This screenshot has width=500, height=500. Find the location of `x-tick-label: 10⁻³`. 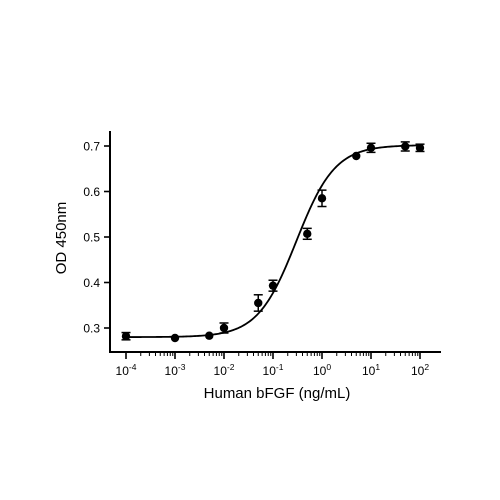

x-tick-label: 10⁻³ is located at coordinates (175, 370).